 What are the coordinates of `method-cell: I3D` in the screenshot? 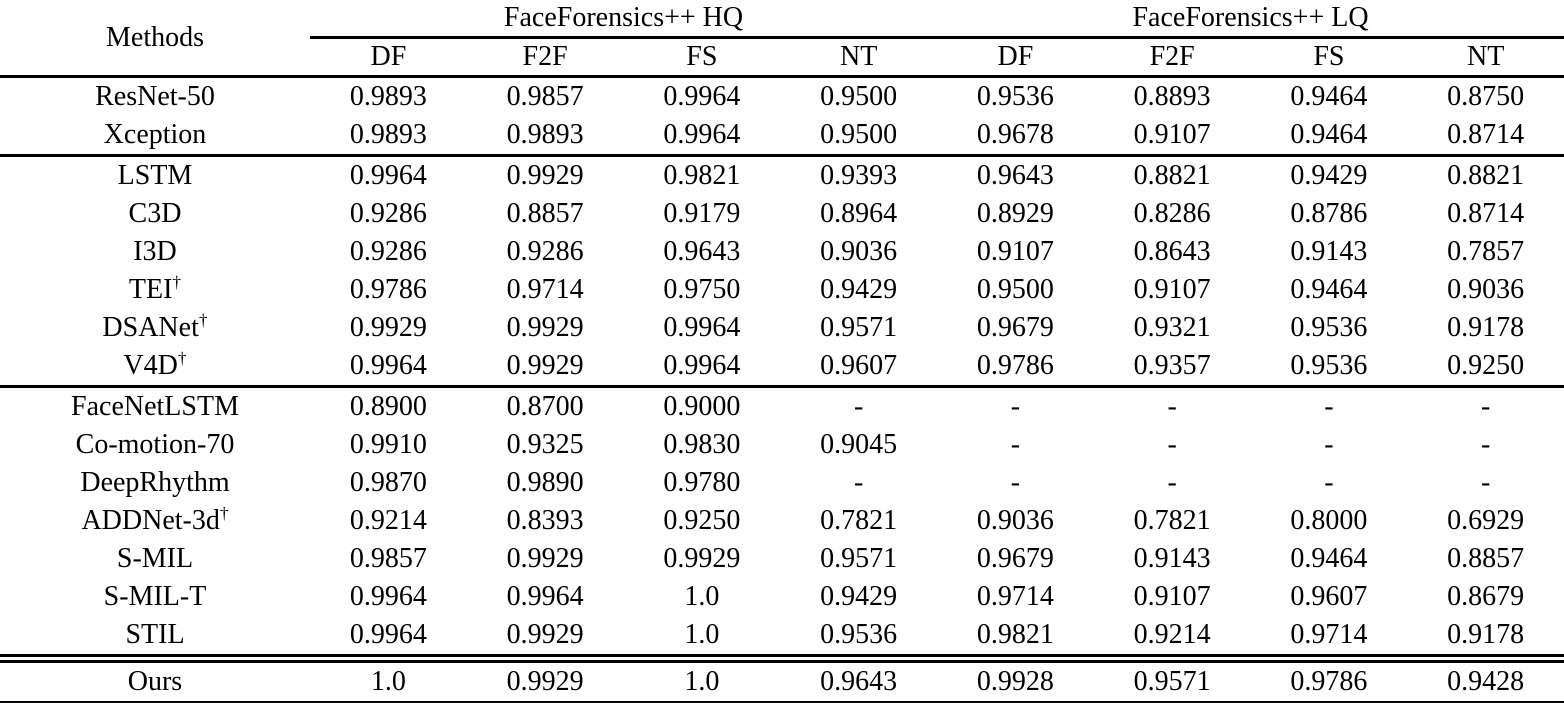 It's located at (155, 252).